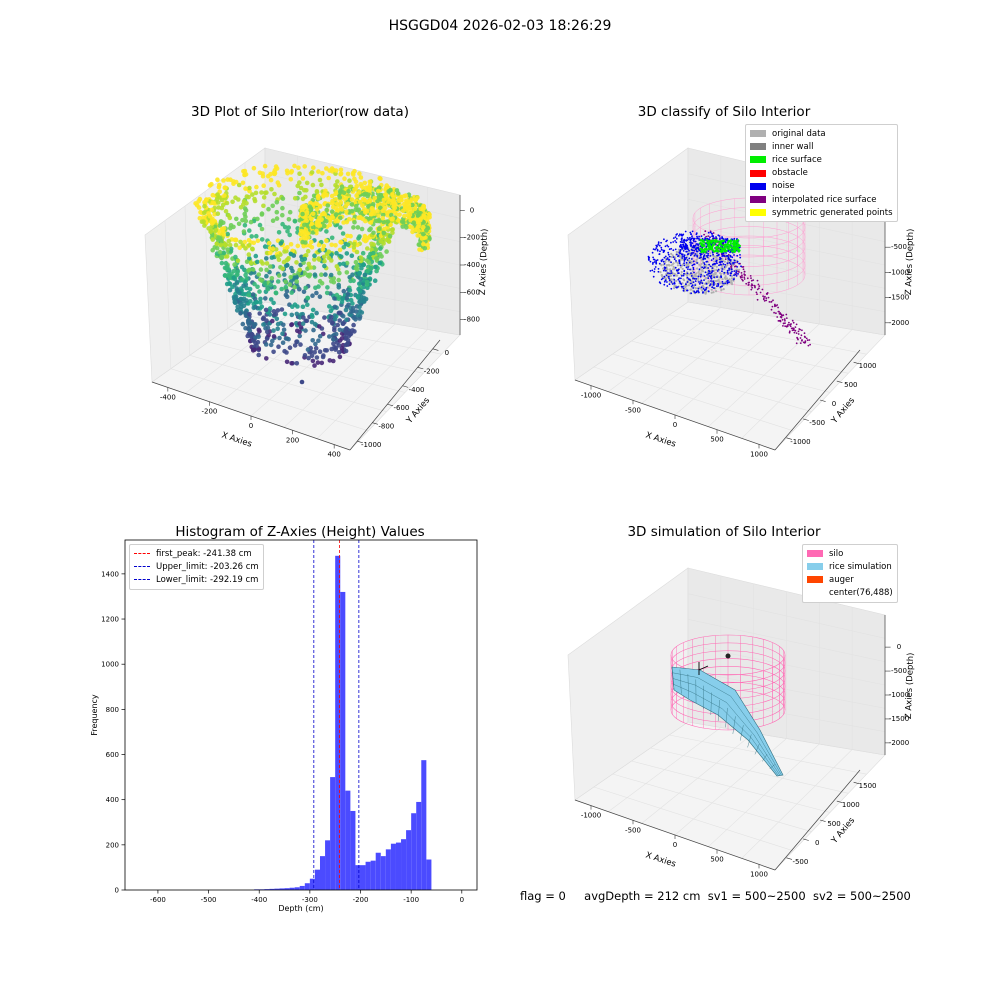  I want to click on y-axis-line, so click(817, 820).